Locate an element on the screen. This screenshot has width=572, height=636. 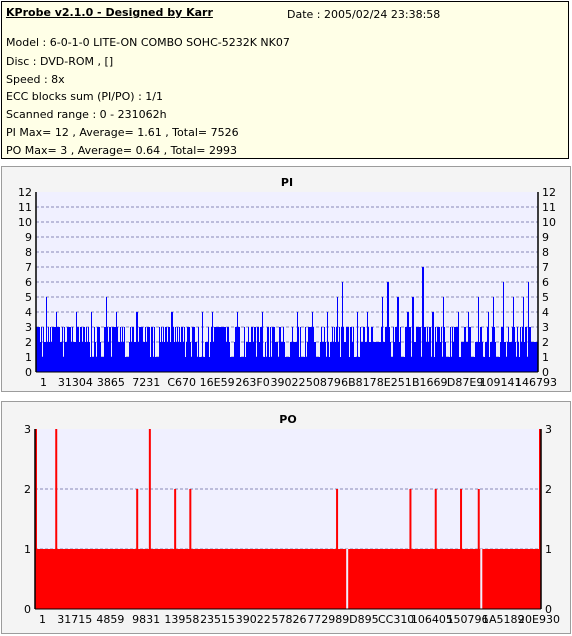
range-line: Scanned range : 0 - 231062h is located at coordinates (86, 114).